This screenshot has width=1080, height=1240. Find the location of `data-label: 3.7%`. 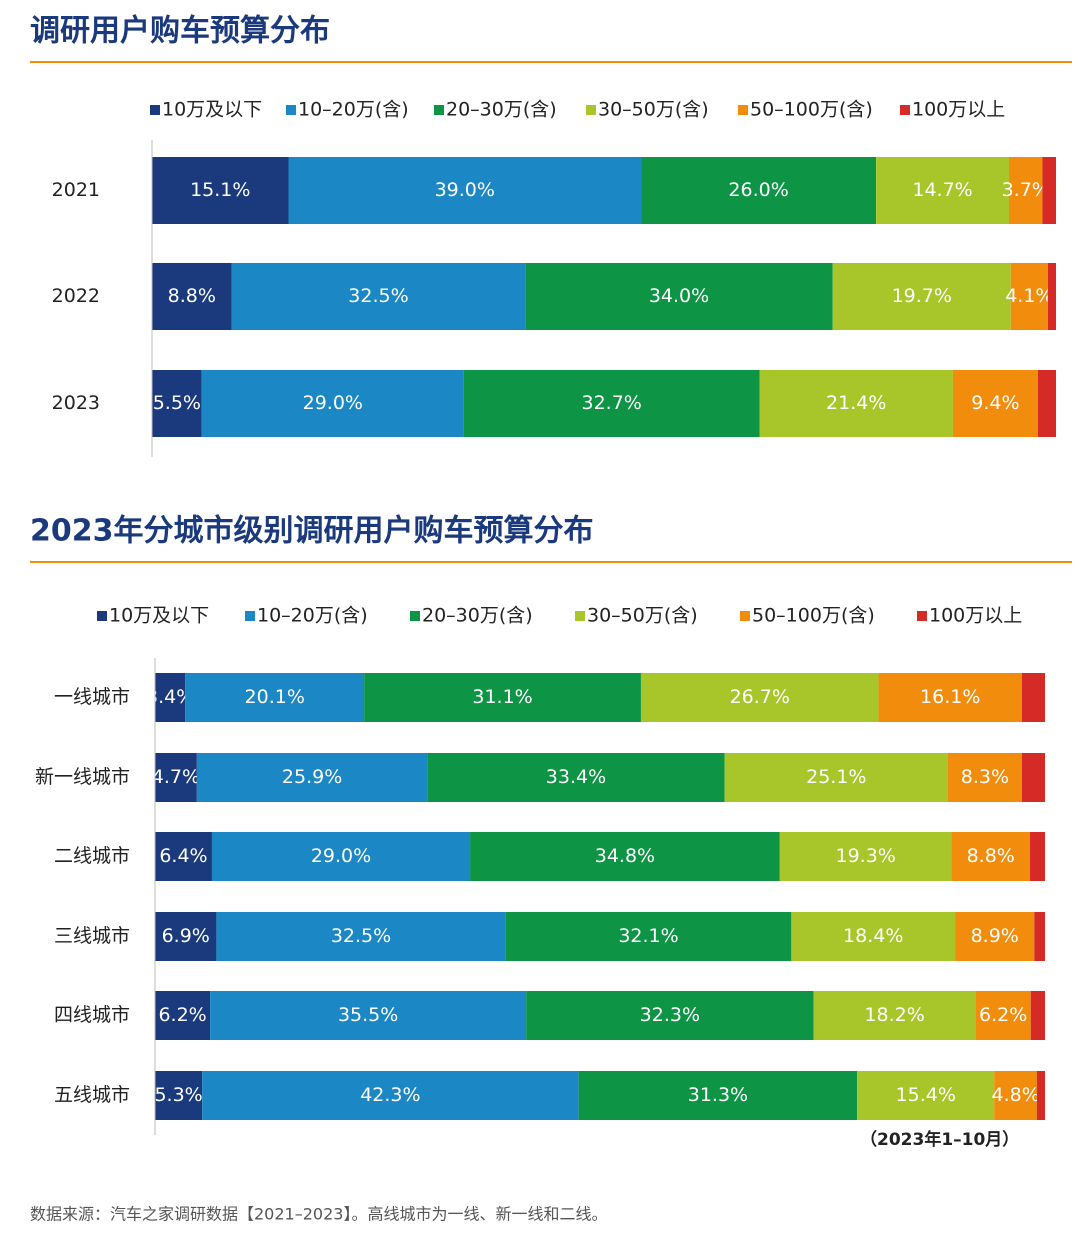

data-label: 3.7% is located at coordinates (1026, 190).